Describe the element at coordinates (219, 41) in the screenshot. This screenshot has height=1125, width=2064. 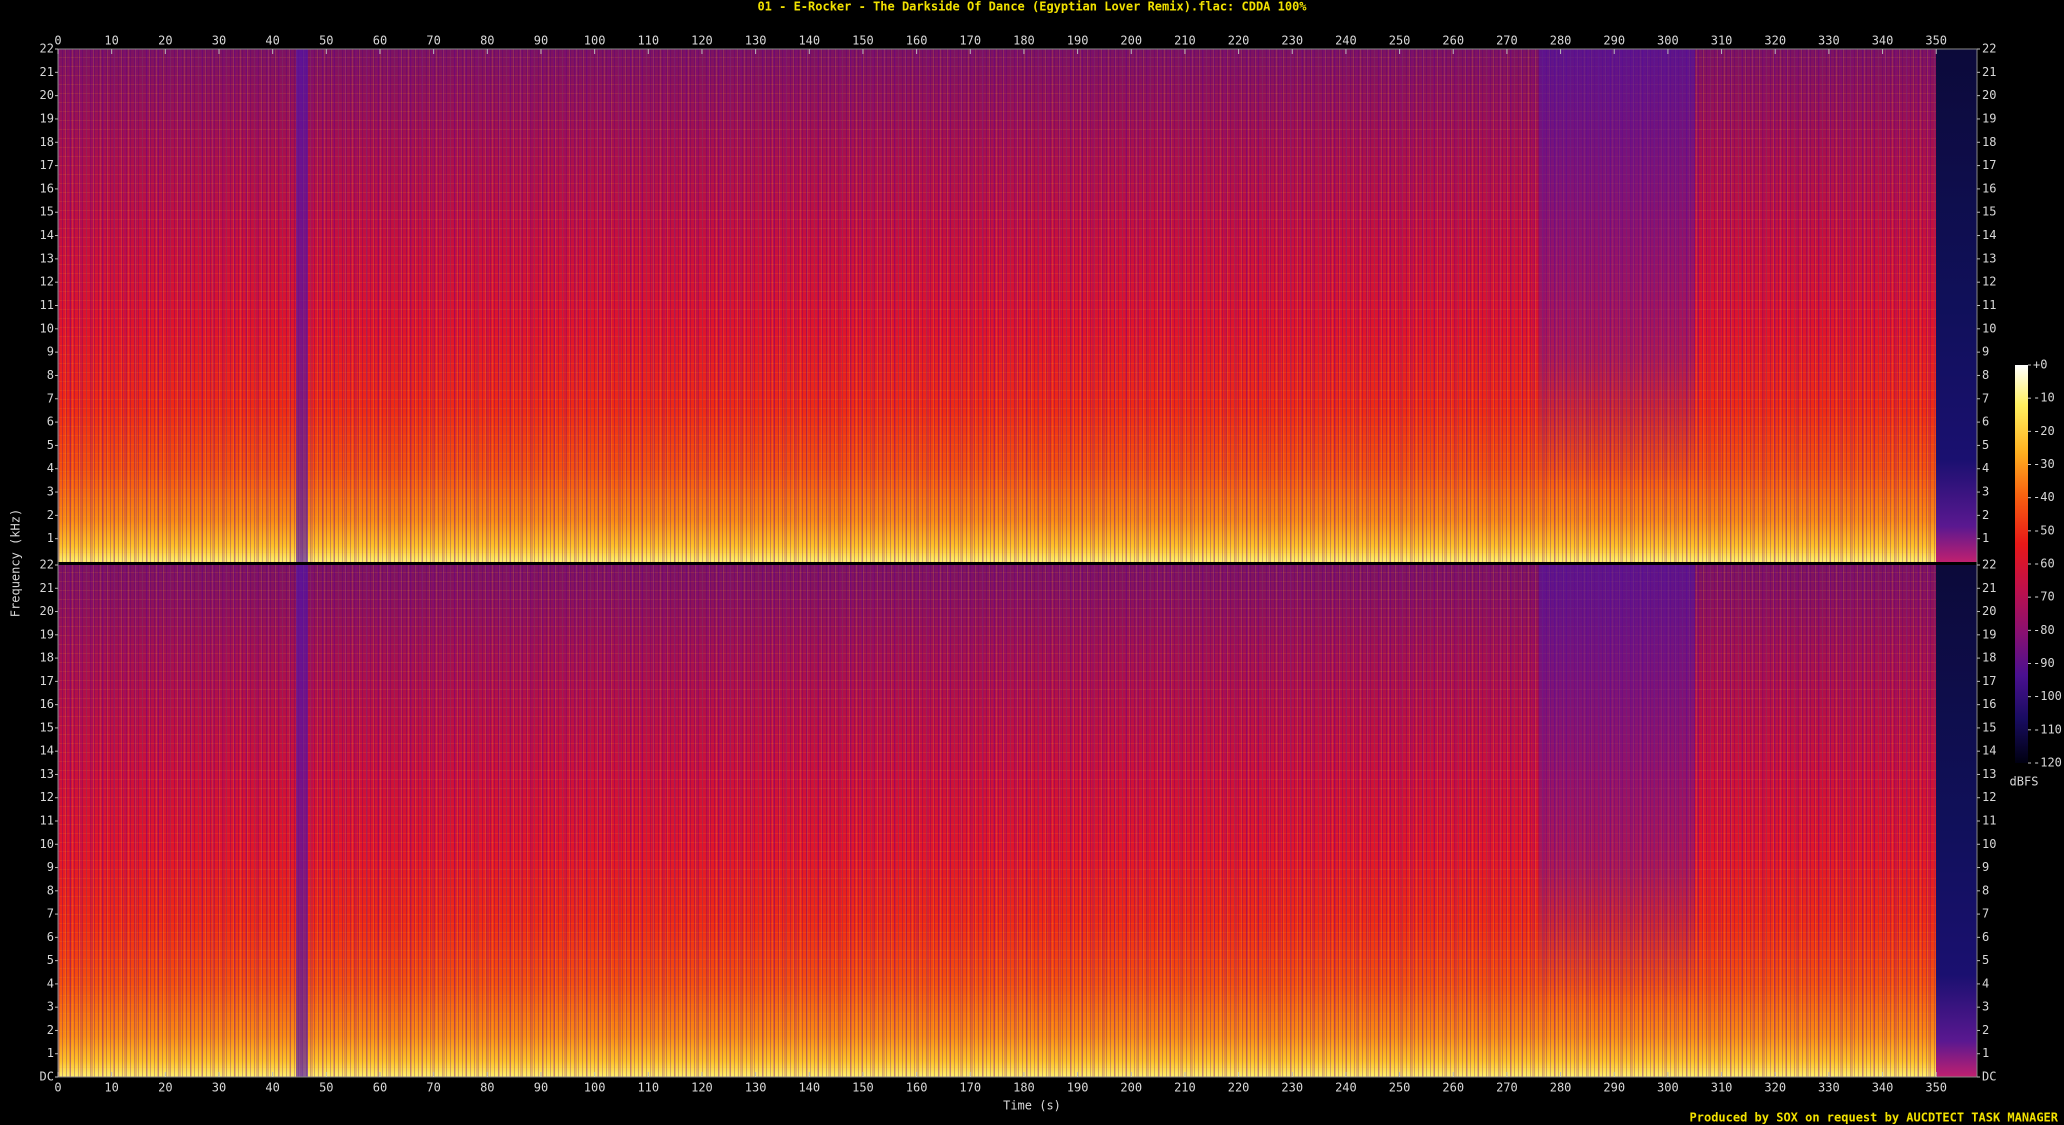
I see `x-tick-label: 30` at that location.